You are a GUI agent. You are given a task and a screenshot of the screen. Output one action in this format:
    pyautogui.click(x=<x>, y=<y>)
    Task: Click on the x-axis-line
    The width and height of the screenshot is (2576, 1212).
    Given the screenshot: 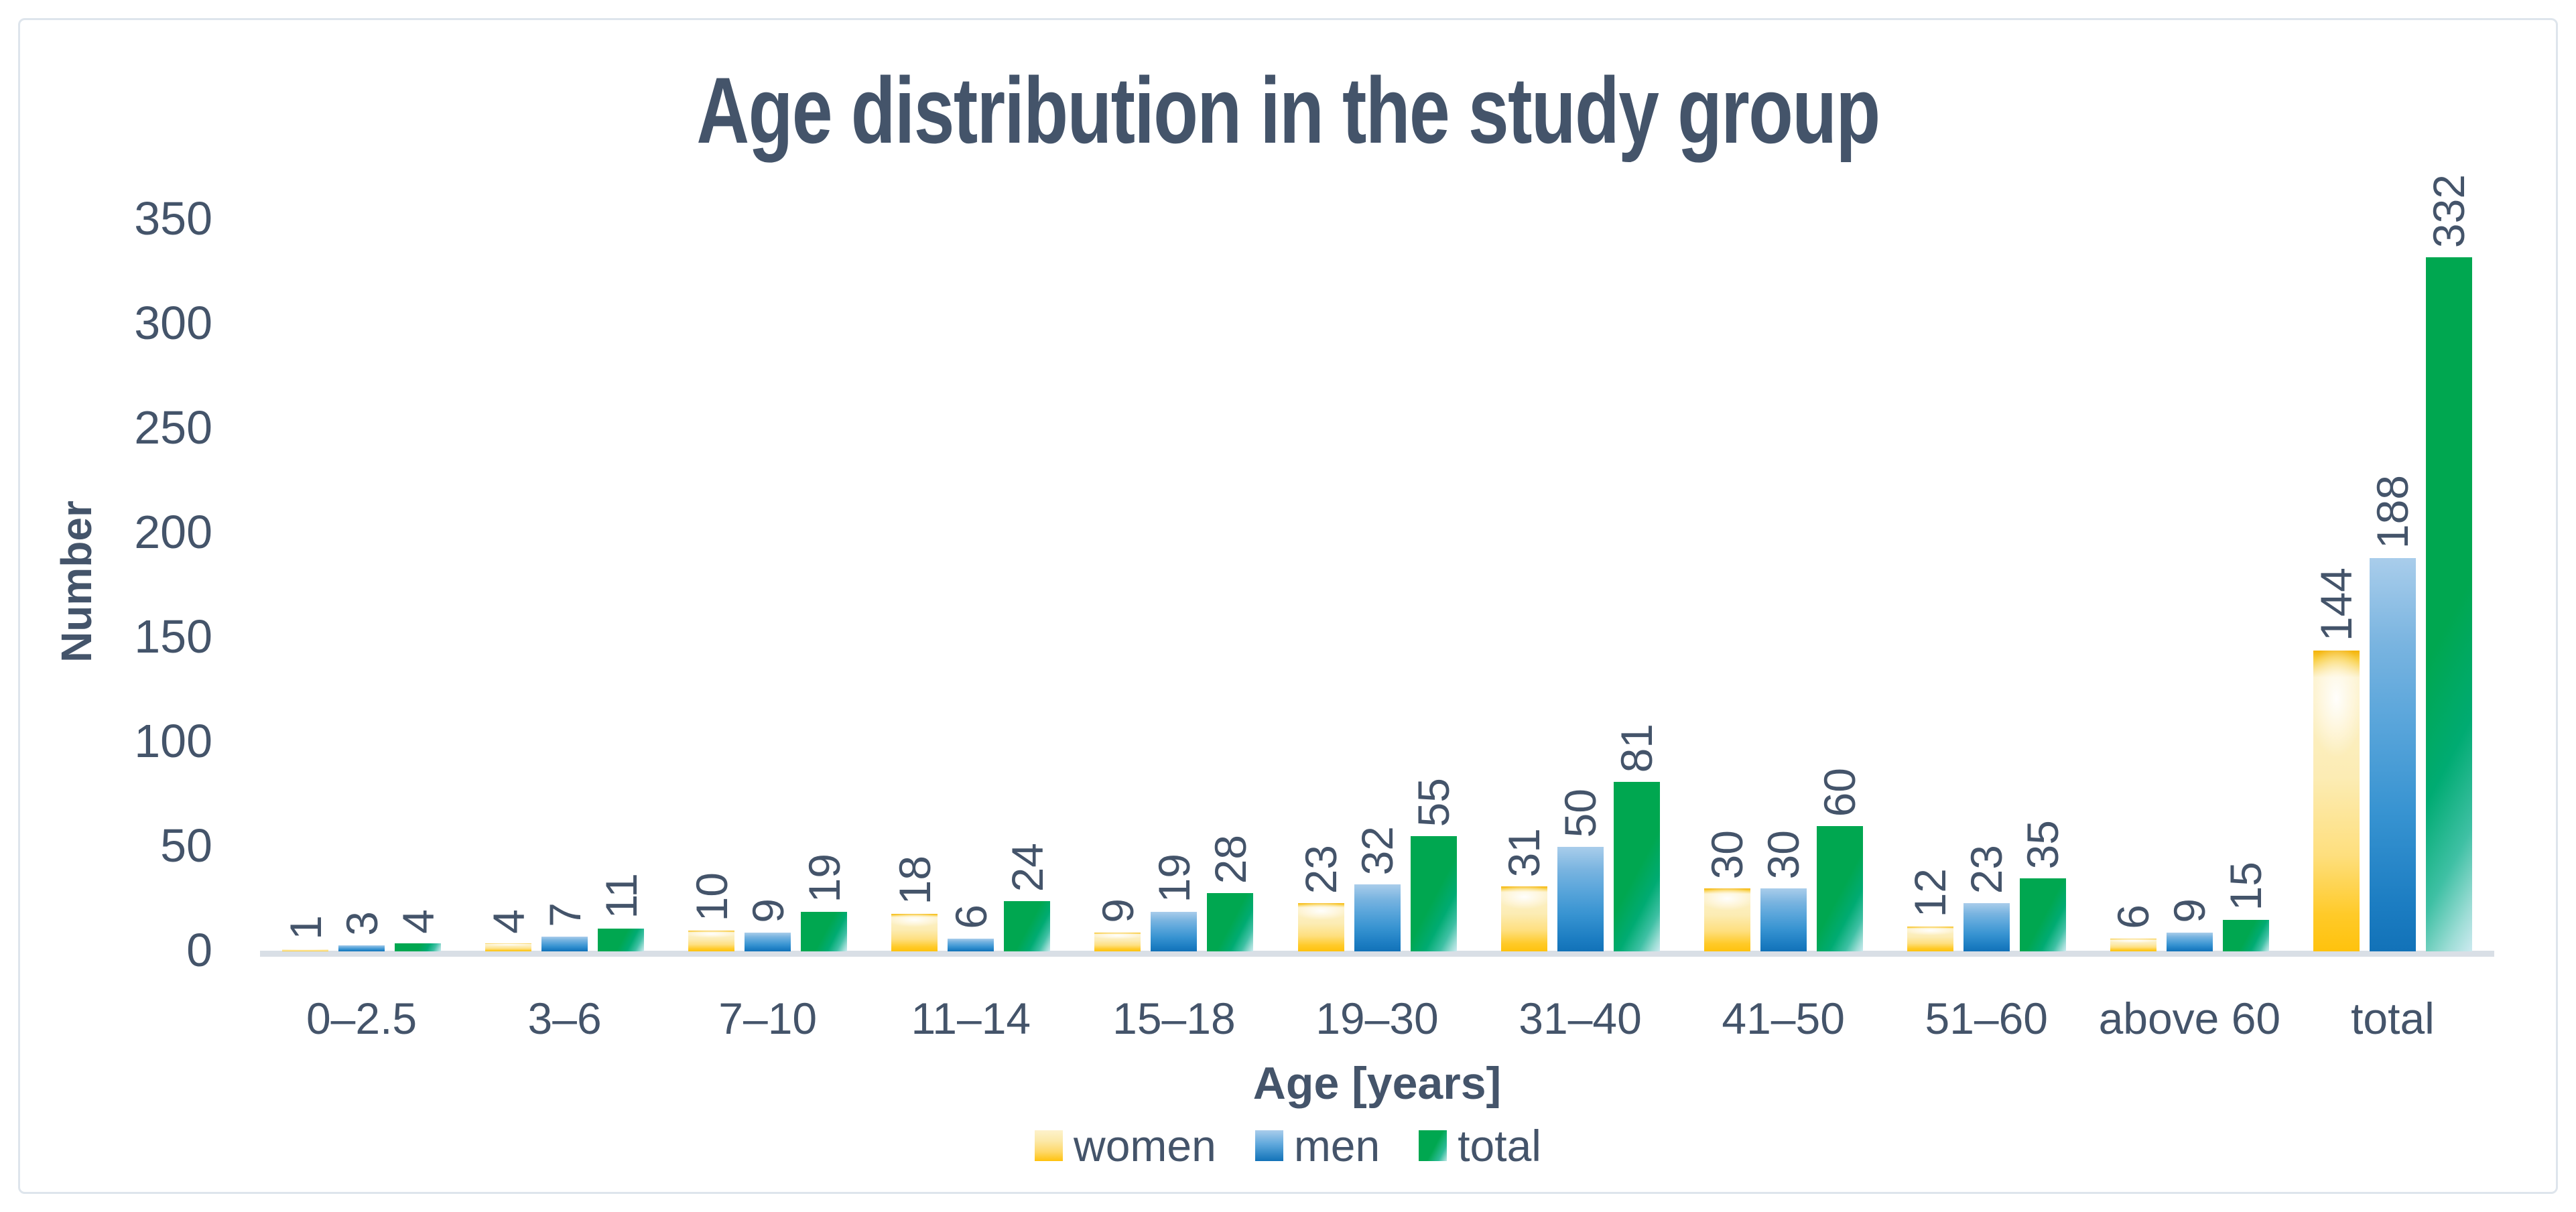 What is the action you would take?
    pyautogui.click(x=1377, y=954)
    